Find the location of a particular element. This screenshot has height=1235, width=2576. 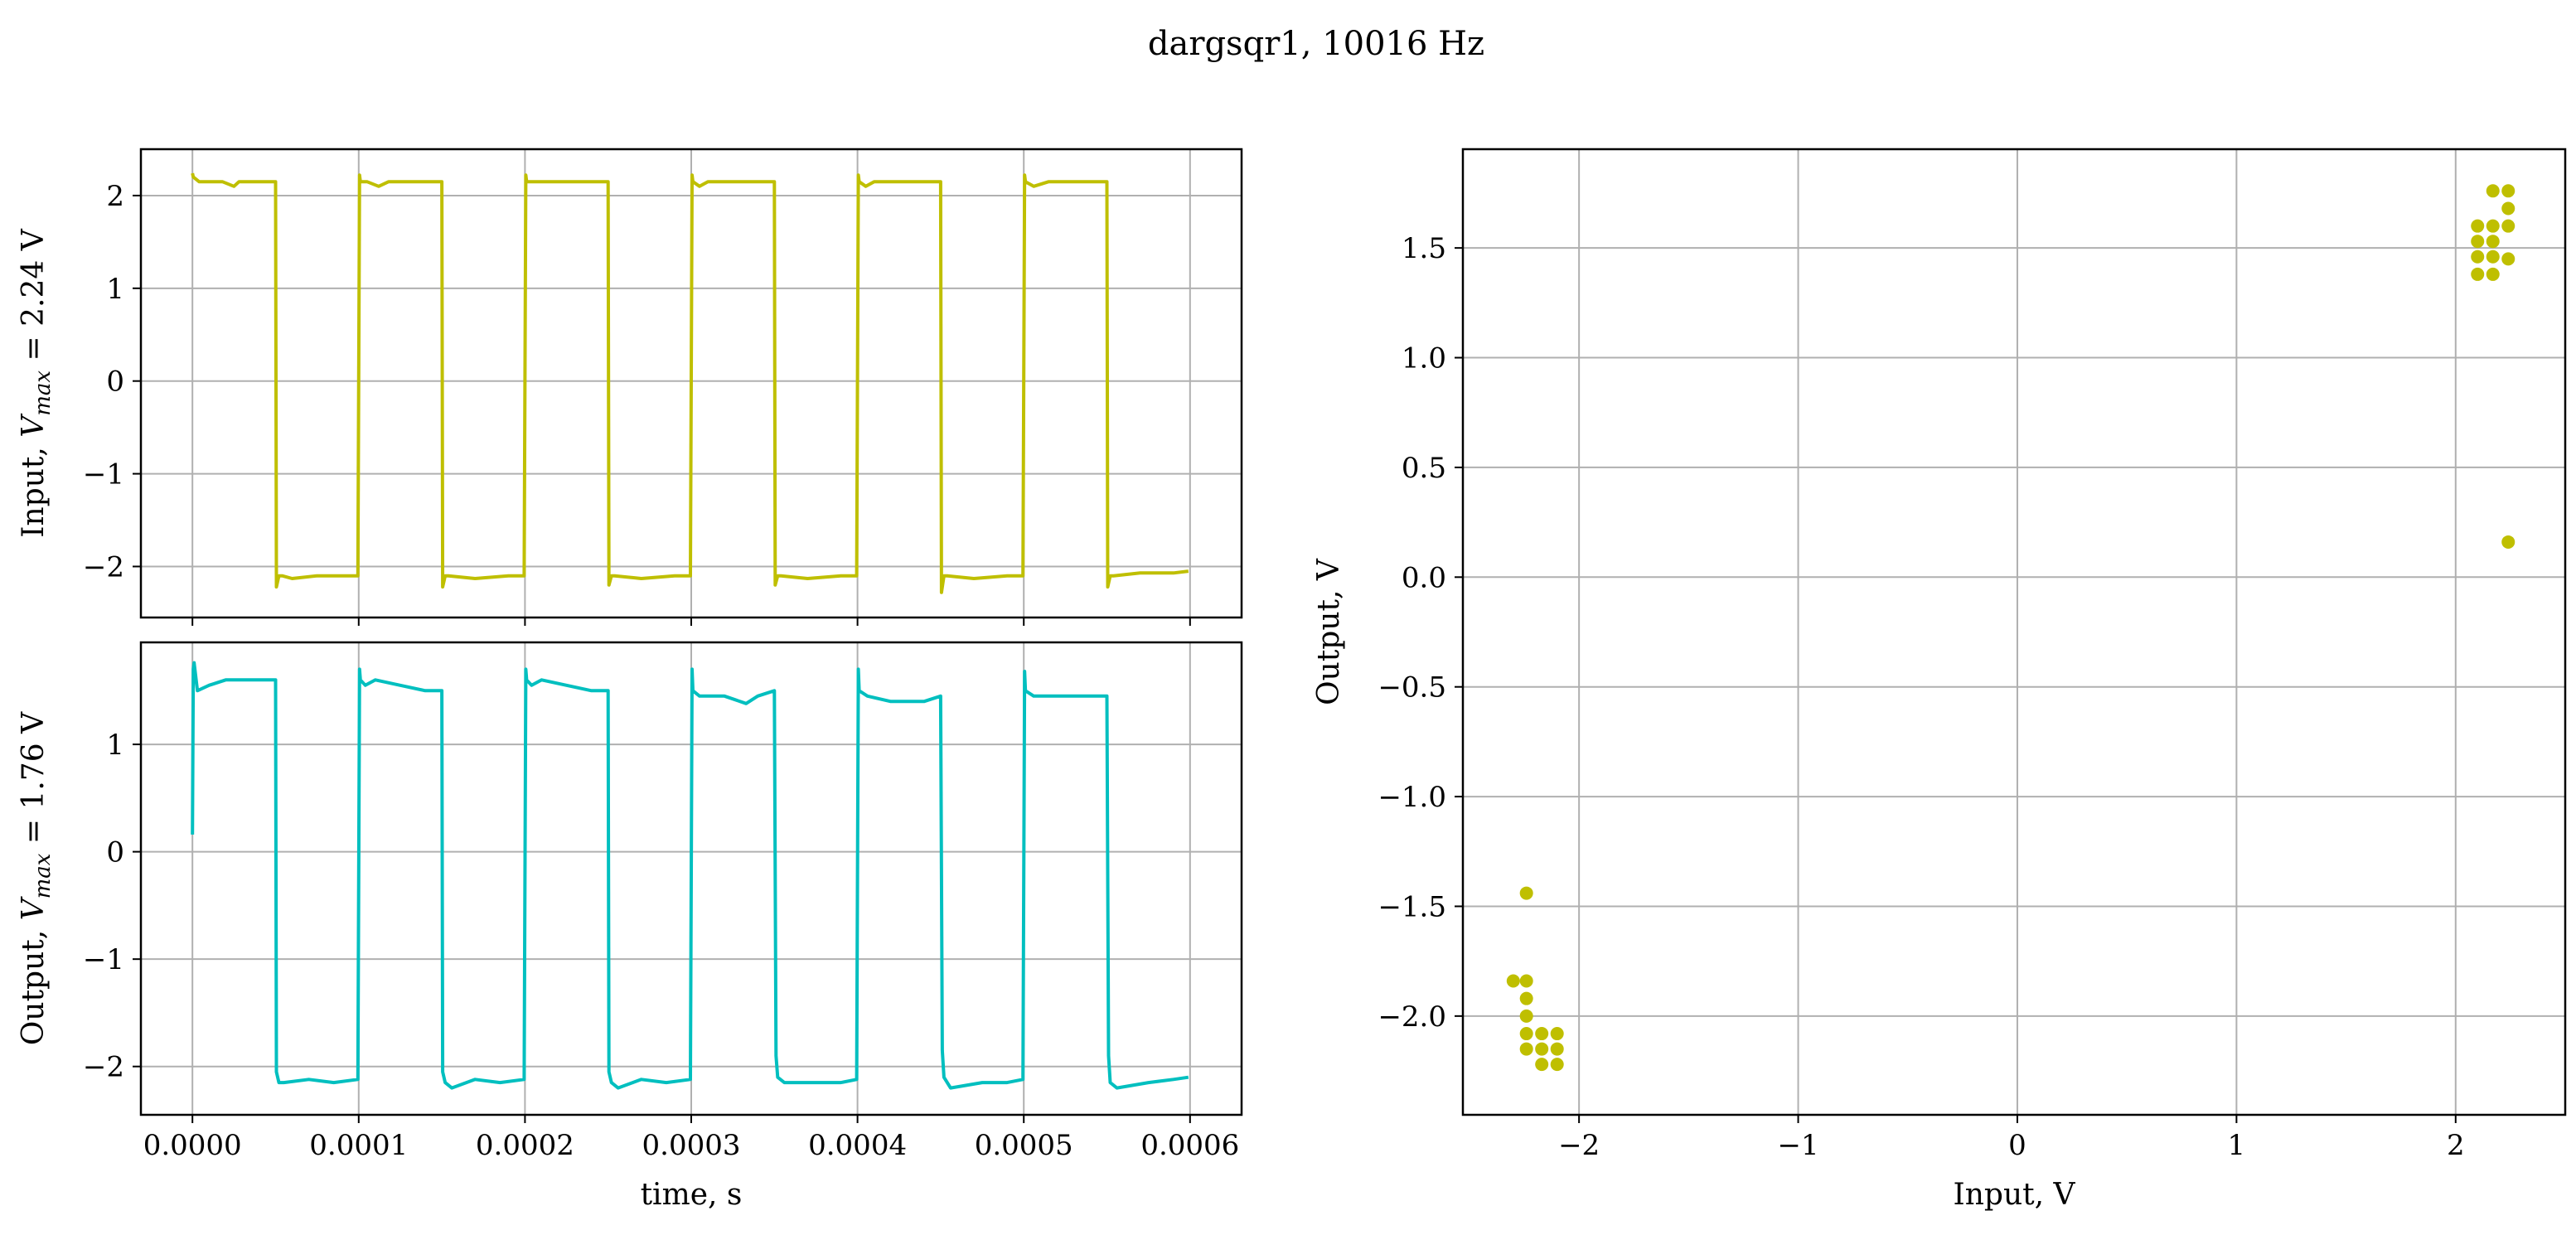

y-tick-label: 1.0 is located at coordinates (1424, 358).